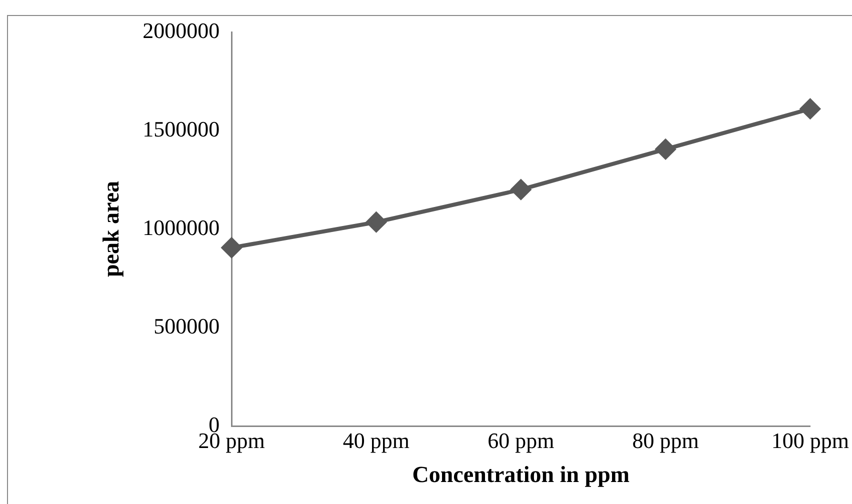  Describe the element at coordinates (376, 440) in the screenshot. I see `x-tick-label: 40 ppm` at that location.